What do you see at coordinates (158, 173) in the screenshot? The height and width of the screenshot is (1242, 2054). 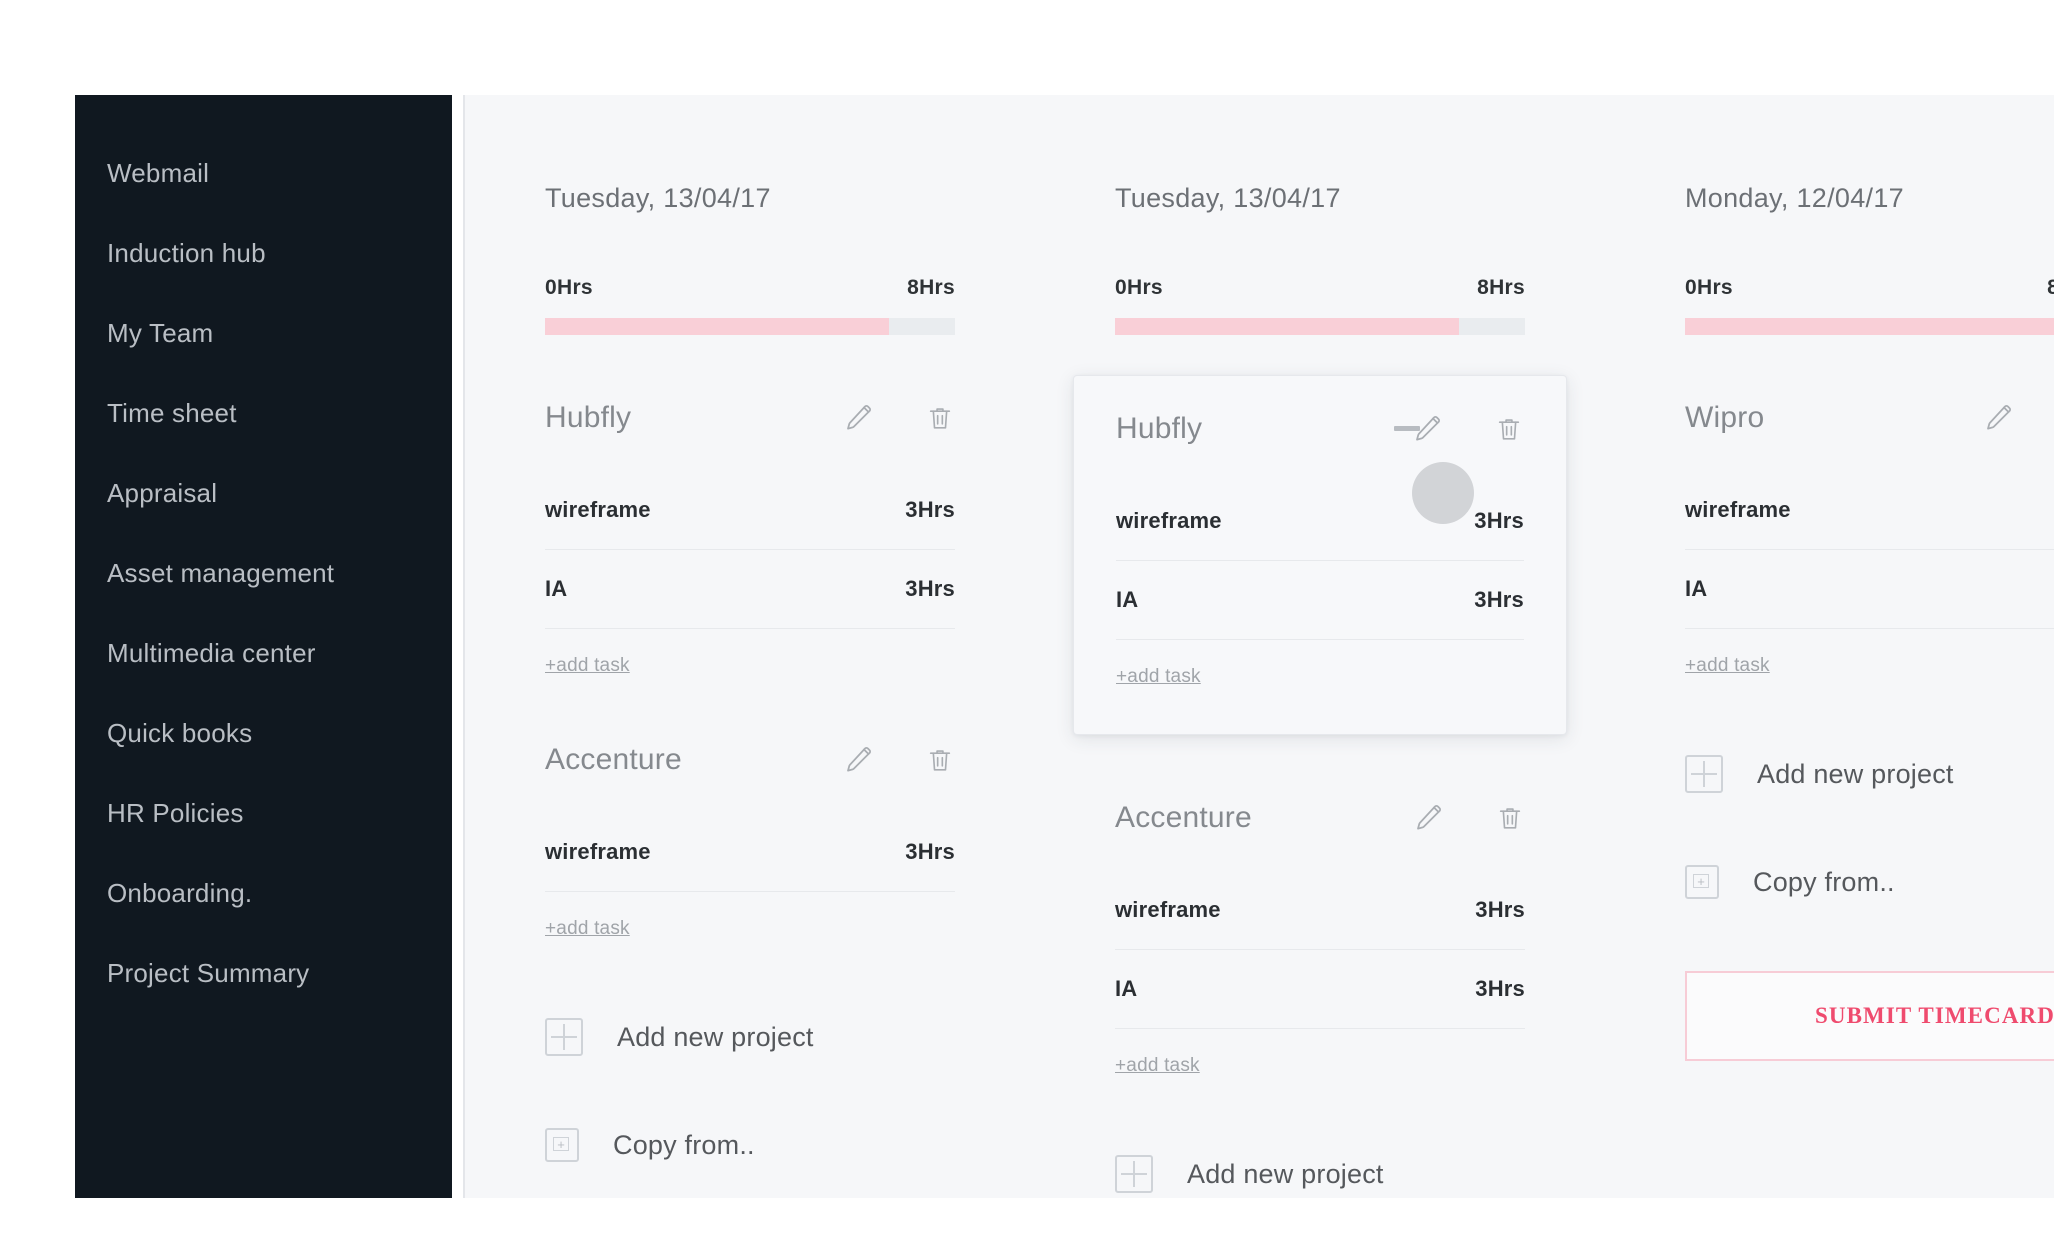 I see `sidebar-item-label: Webmail` at bounding box center [158, 173].